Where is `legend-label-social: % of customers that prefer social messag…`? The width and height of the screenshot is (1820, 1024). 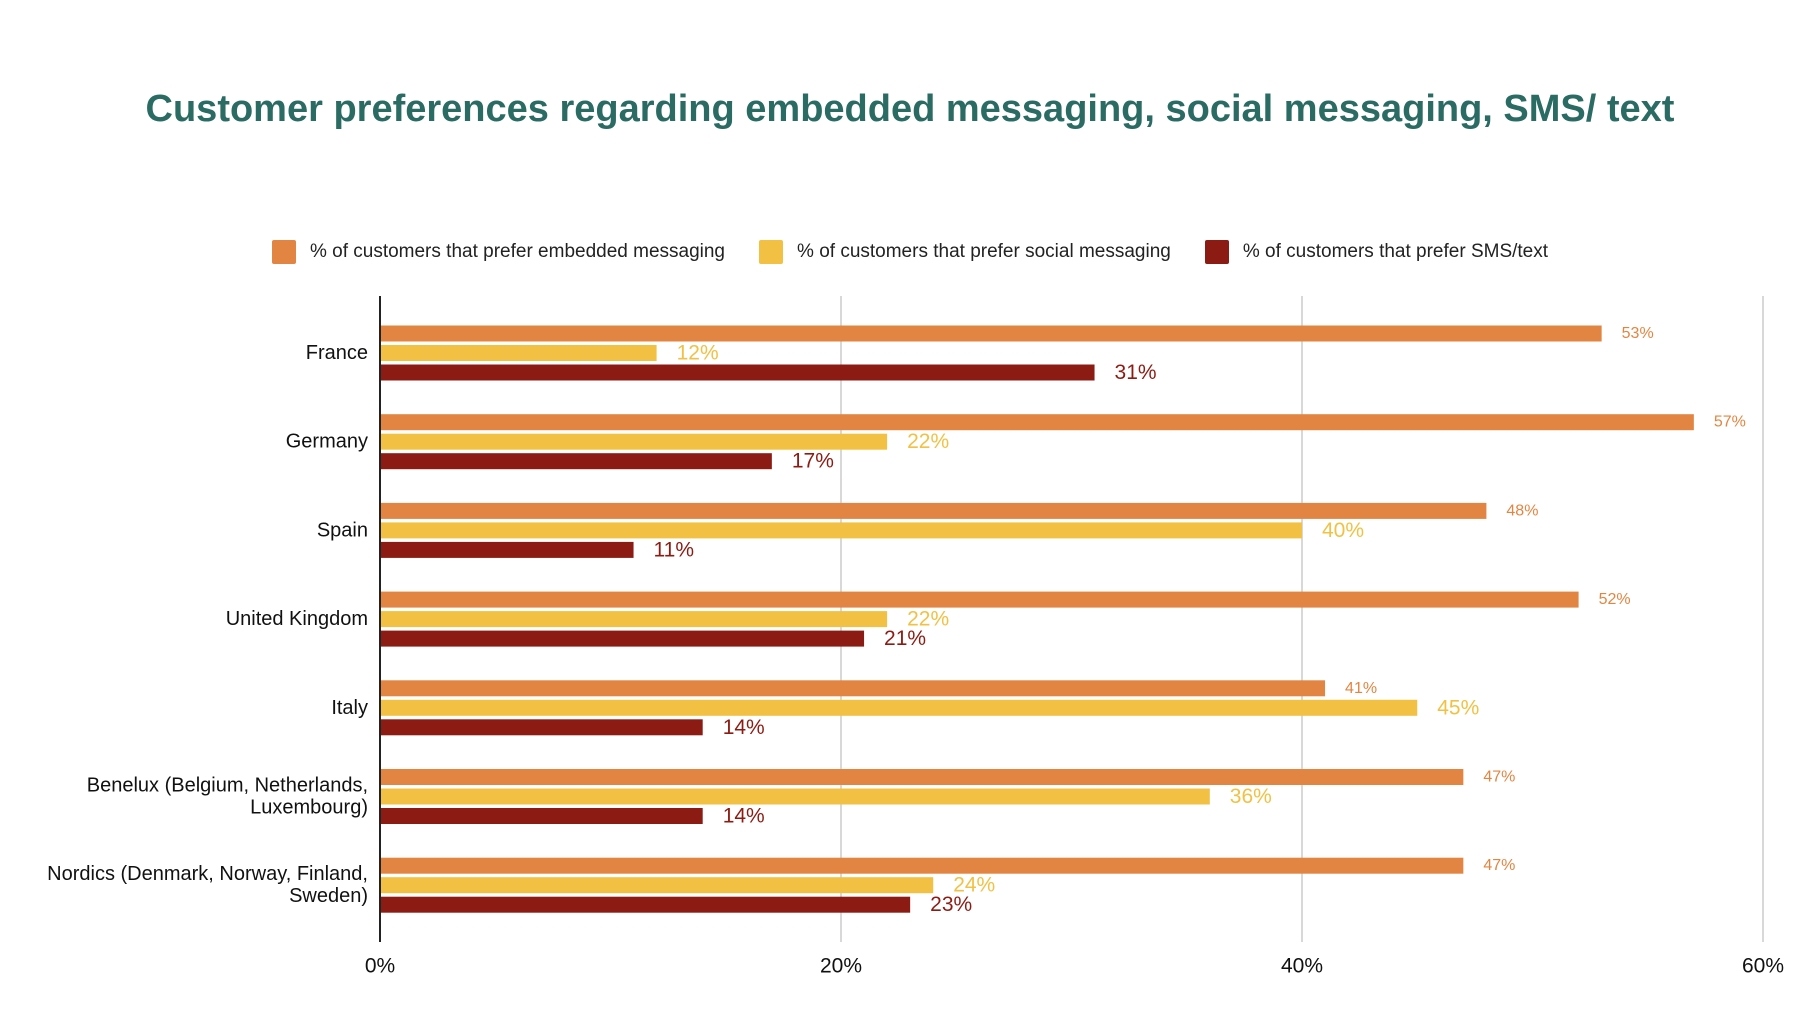 legend-label-social: % of customers that prefer social messag… is located at coordinates (984, 251).